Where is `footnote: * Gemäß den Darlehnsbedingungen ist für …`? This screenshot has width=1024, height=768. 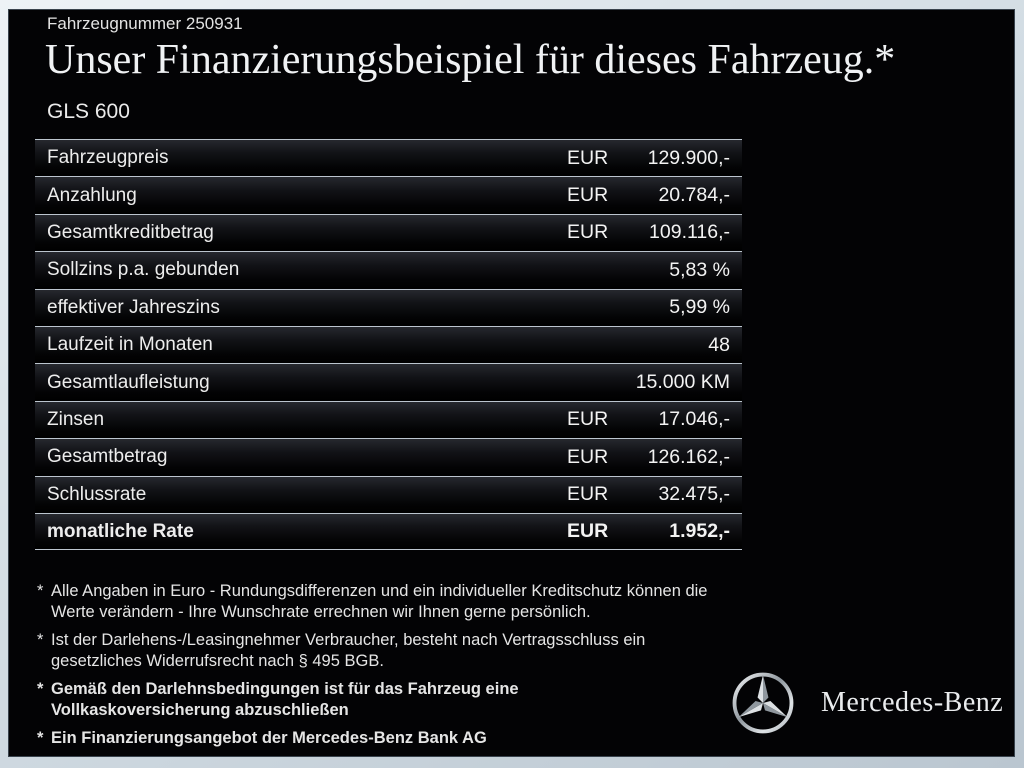
footnote: * Gemäß den Darlehnsbedingungen ist für … is located at coordinates (399, 700).